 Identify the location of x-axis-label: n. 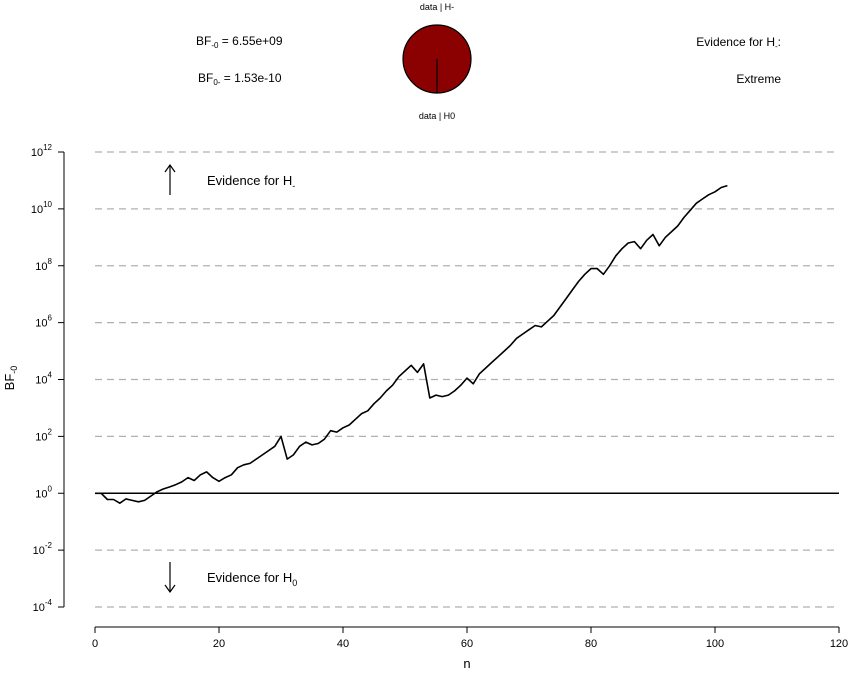
(466, 663).